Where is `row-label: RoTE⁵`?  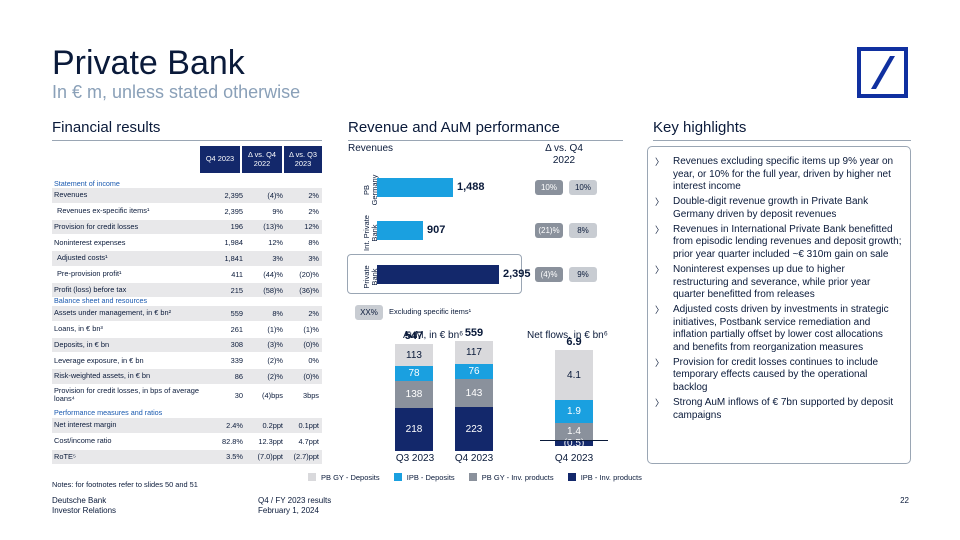
row-label: RoTE⁵ is located at coordinates (65, 456).